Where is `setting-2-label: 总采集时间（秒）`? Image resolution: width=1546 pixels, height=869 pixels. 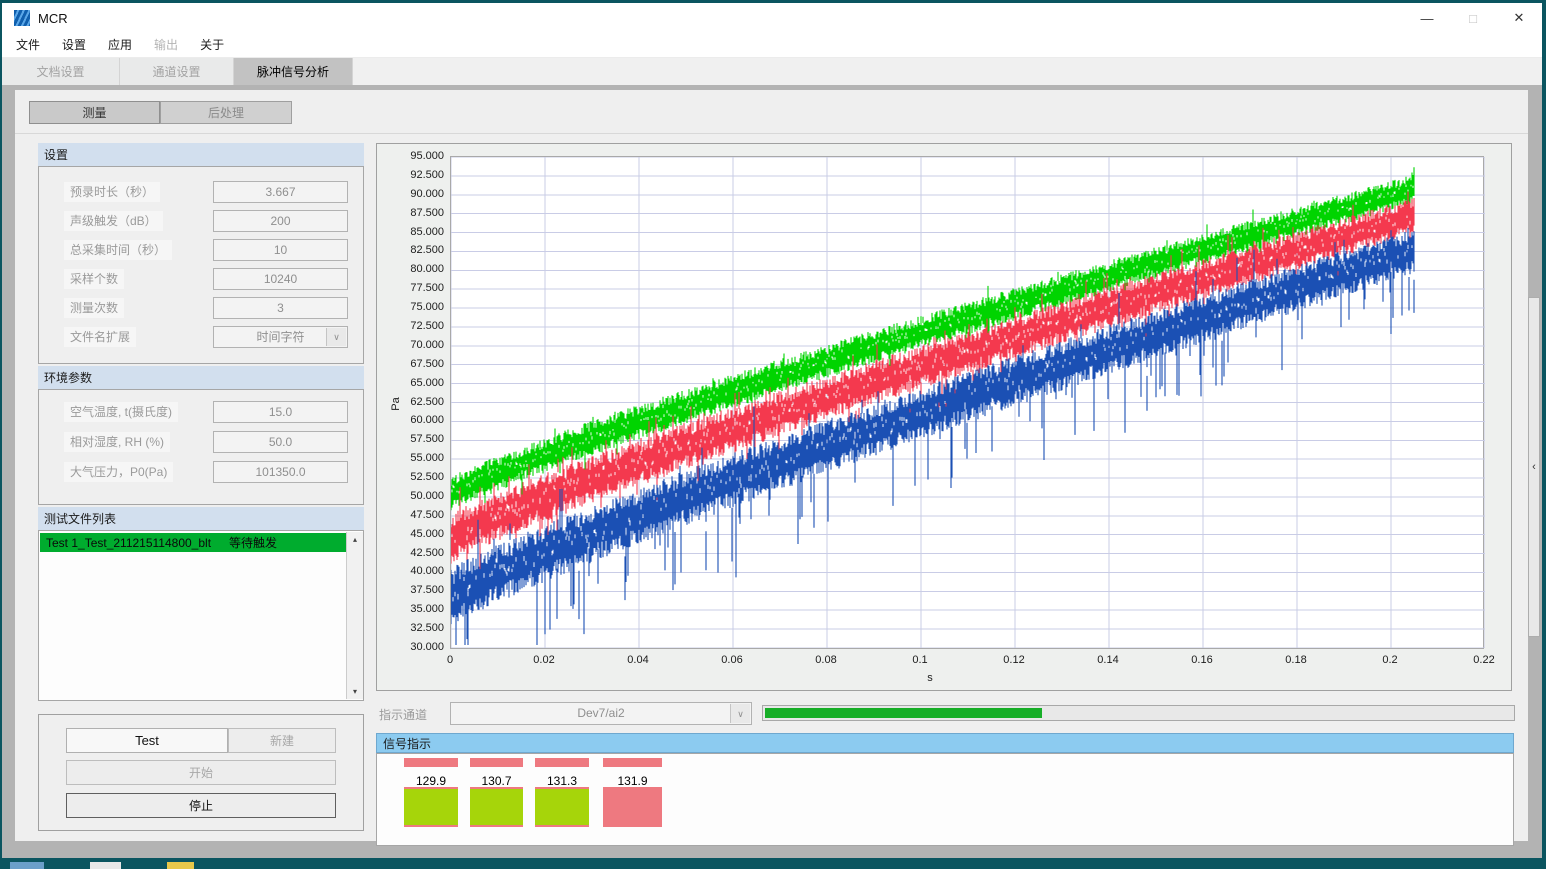 setting-2-label: 总采集时间（秒） is located at coordinates (118, 250).